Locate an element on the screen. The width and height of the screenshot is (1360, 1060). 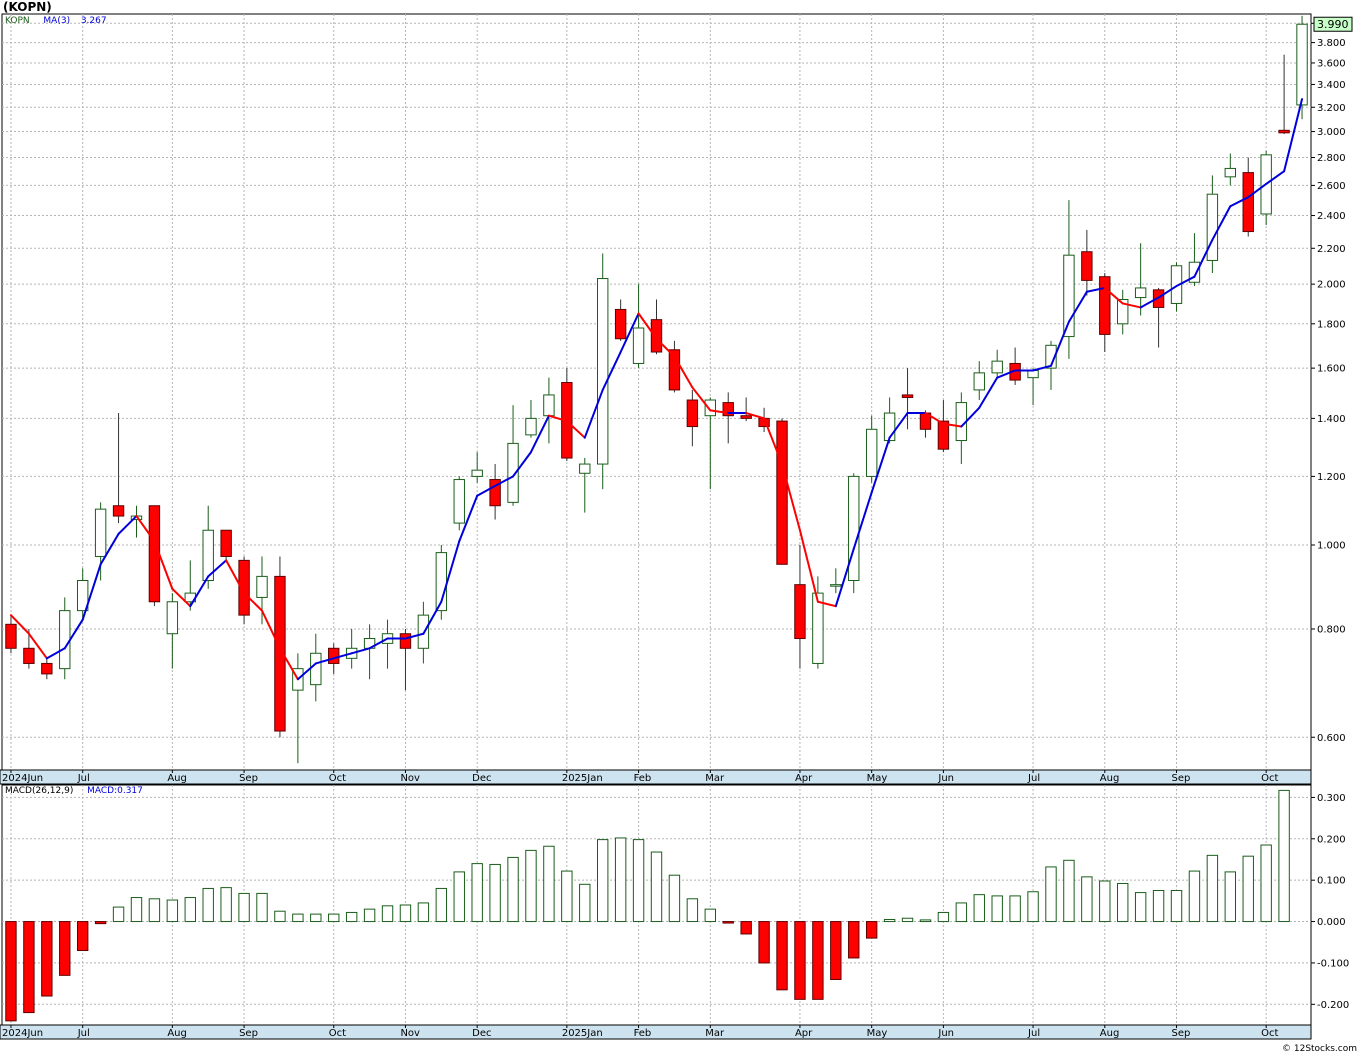
macd-x-tick-label: Jun is located at coordinates (945, 1033).